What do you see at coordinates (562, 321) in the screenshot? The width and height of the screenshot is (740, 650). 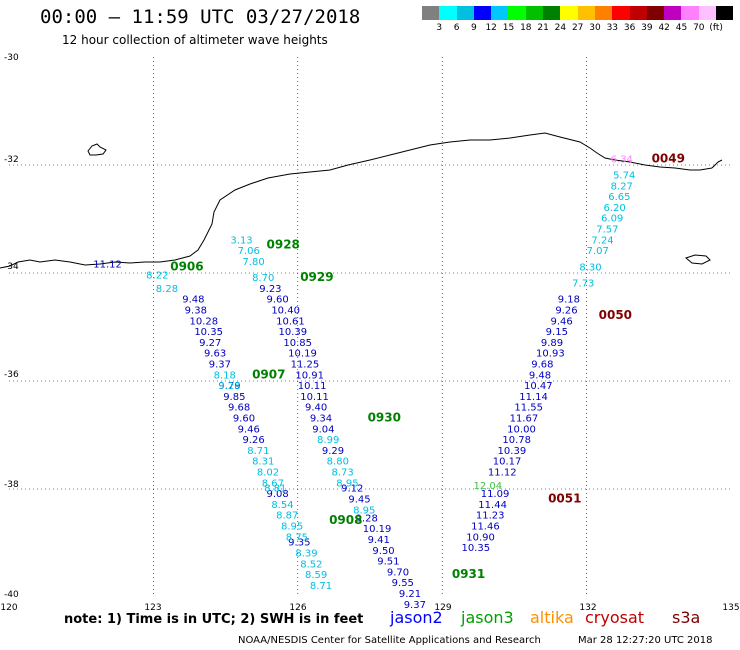 I see `wave-height-value: 9.46` at bounding box center [562, 321].